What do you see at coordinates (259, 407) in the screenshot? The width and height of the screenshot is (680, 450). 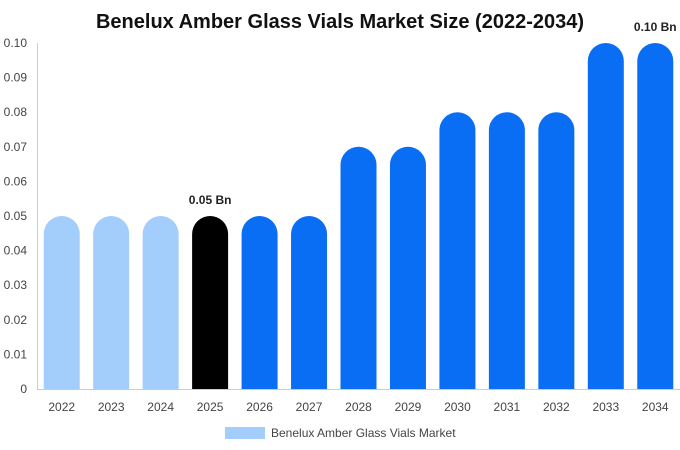 I see `x-tick-label: 2026` at bounding box center [259, 407].